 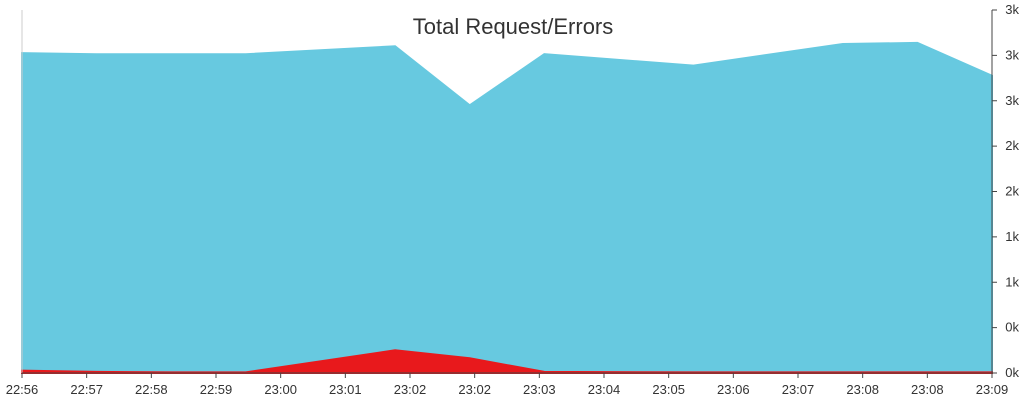 What do you see at coordinates (992, 389) in the screenshot?
I see `x-tick-label: 23:09` at bounding box center [992, 389].